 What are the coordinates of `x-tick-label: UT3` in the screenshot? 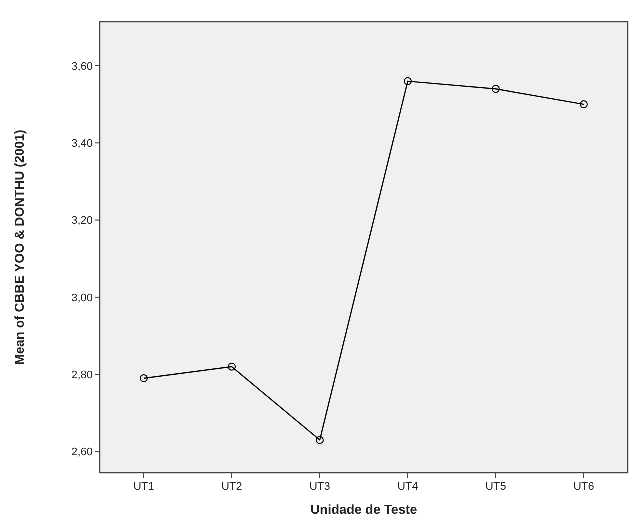 It's located at (320, 487).